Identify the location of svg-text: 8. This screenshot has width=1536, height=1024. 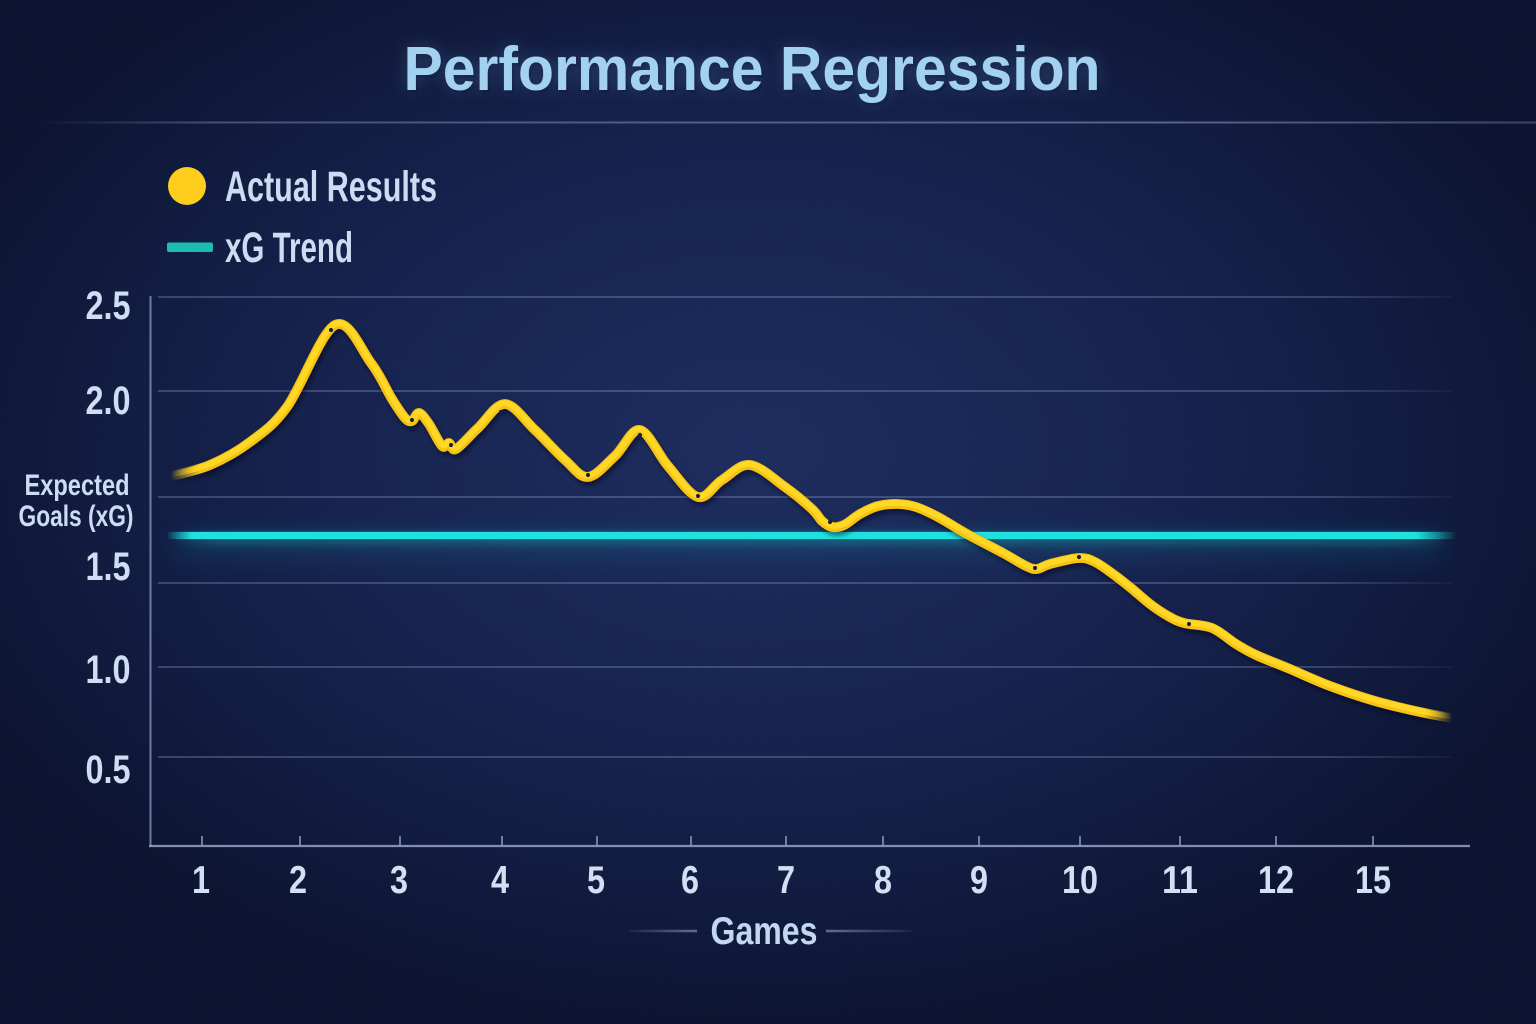
(883, 880).